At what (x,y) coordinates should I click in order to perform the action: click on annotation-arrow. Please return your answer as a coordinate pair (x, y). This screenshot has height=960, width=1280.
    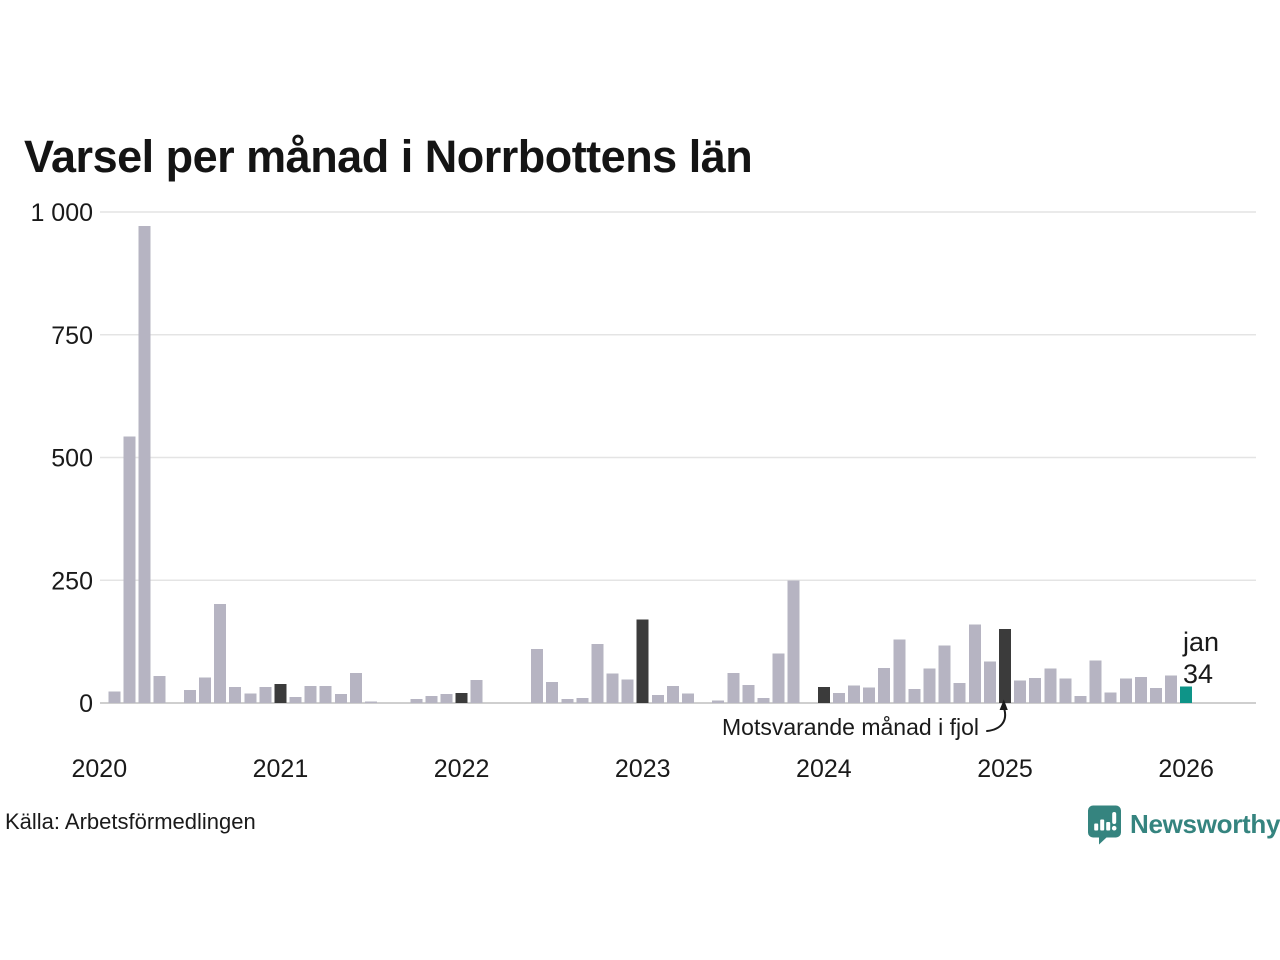
    Looking at the image, I should click on (997, 715).